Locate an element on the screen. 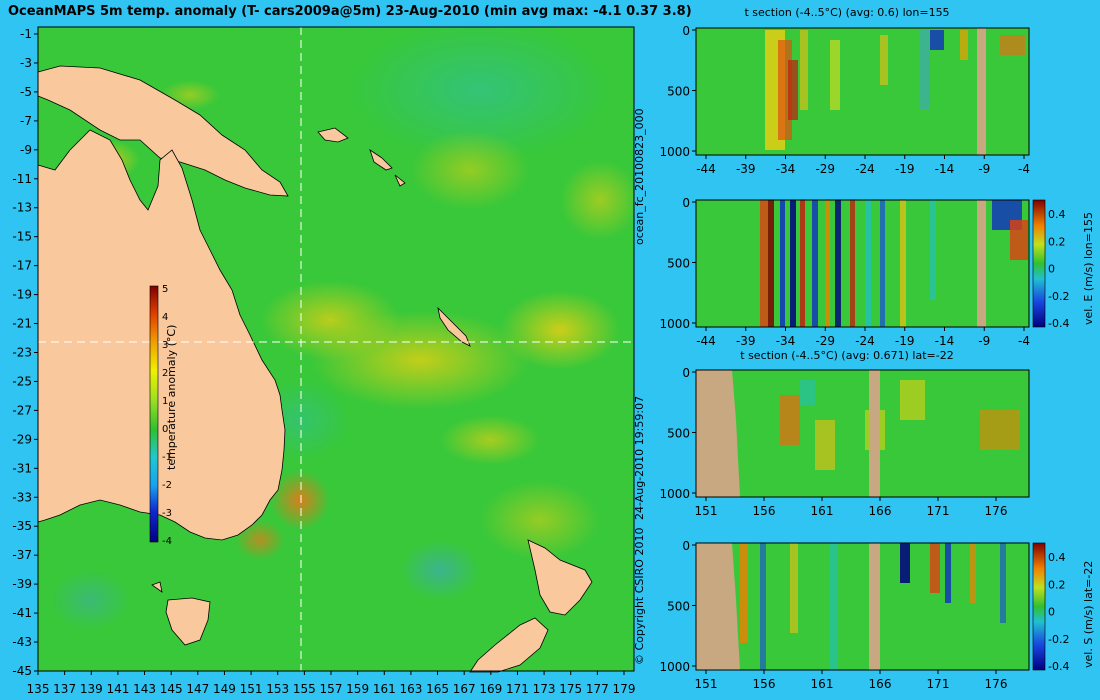 This screenshot has width=1100, height=700. lat-tick-label: -31 is located at coordinates (22, 468).